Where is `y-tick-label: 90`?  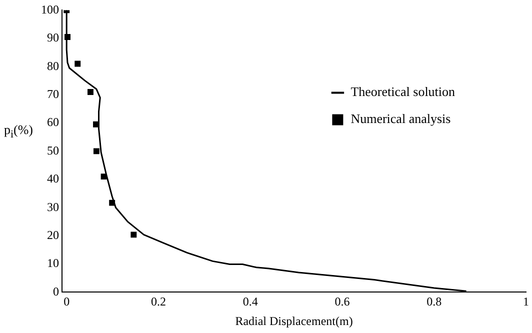
y-tick-label: 90 is located at coordinates (53, 37).